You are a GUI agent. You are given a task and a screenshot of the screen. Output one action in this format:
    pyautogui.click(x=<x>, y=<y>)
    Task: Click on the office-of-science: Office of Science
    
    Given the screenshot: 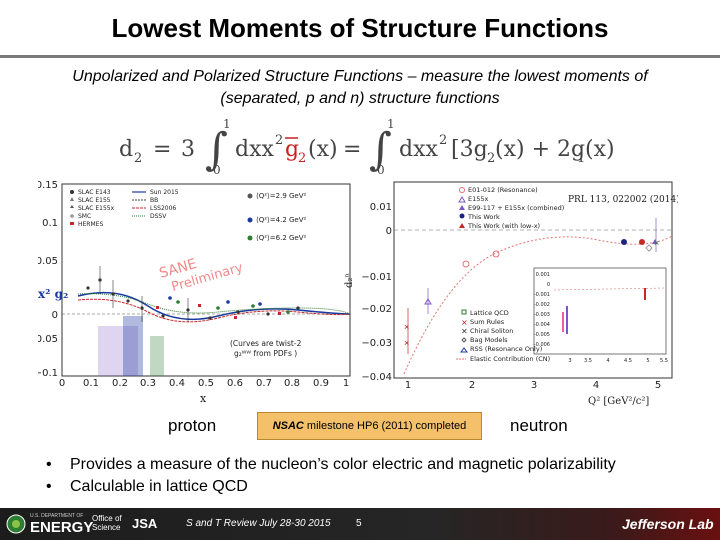 What is the action you would take?
    pyautogui.click(x=107, y=523)
    